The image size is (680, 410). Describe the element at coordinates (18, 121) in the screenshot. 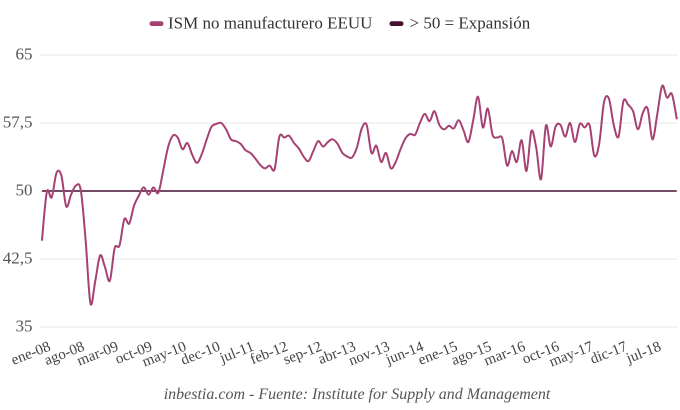

I see `svg-text: 57,5` at that location.